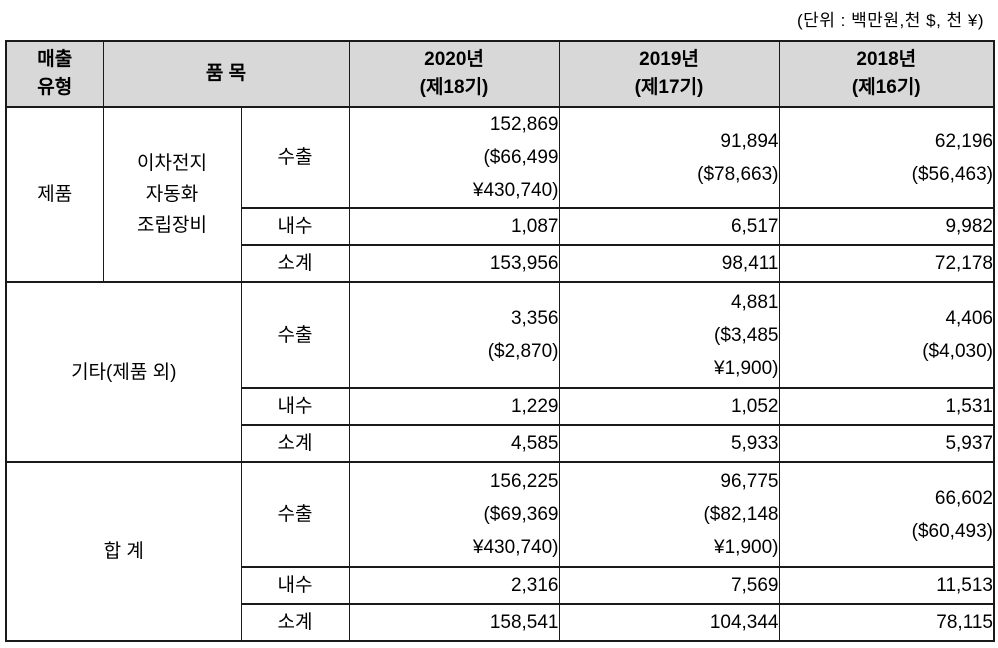 This screenshot has height=648, width=998. Describe the element at coordinates (886, 226) in the screenshot. I see `value-2018: 9,982` at that location.